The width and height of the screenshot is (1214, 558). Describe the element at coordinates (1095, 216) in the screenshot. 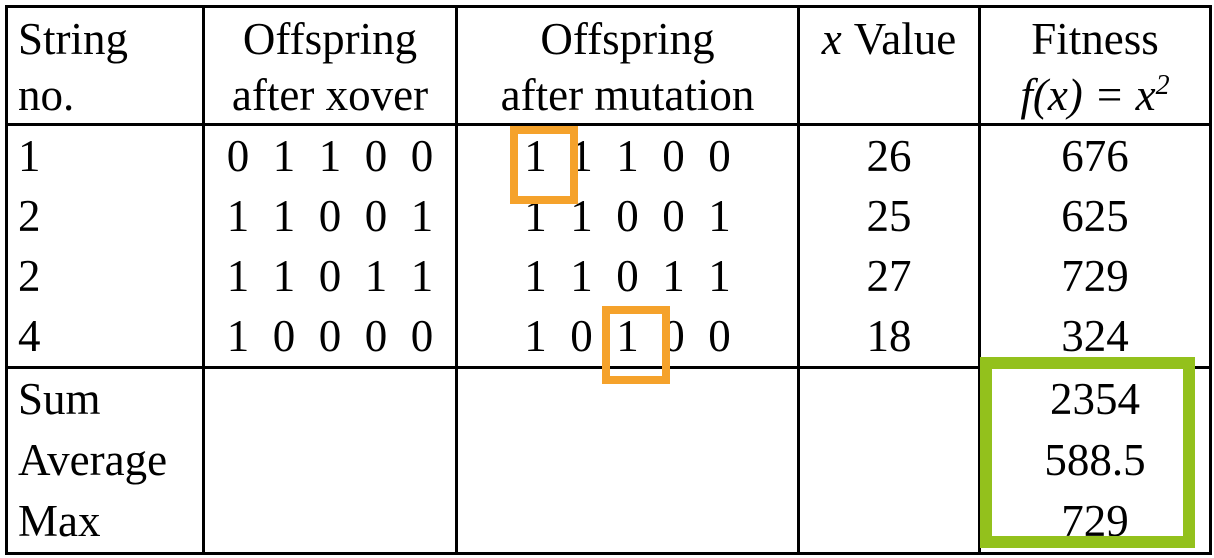

I see `fitness-cell: 625` at that location.